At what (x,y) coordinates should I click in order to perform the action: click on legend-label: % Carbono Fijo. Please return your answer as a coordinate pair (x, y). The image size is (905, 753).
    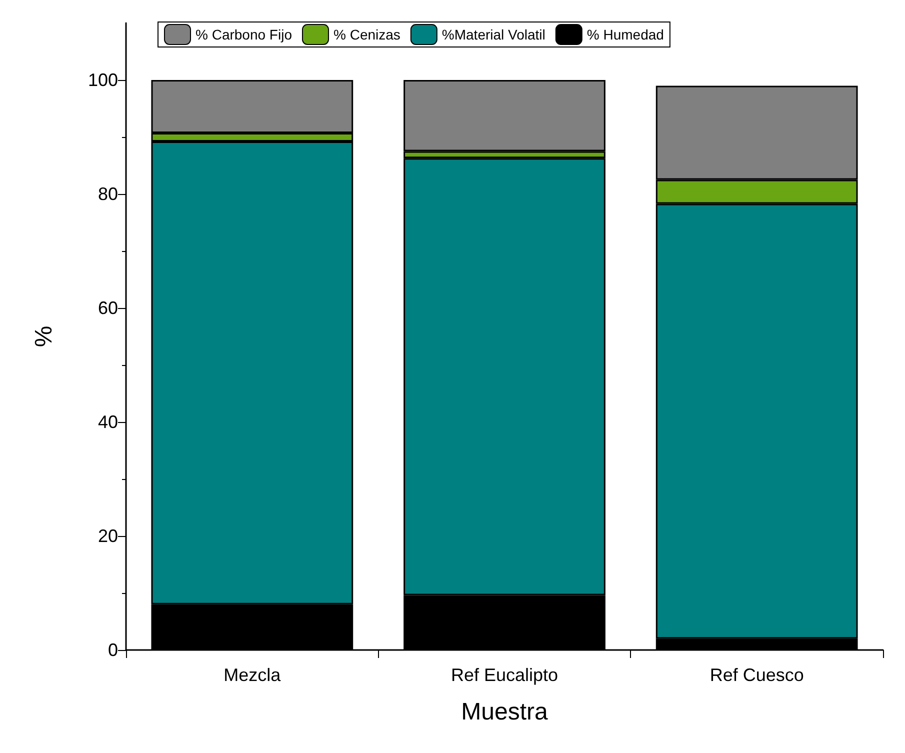
    Looking at the image, I should click on (244, 34).